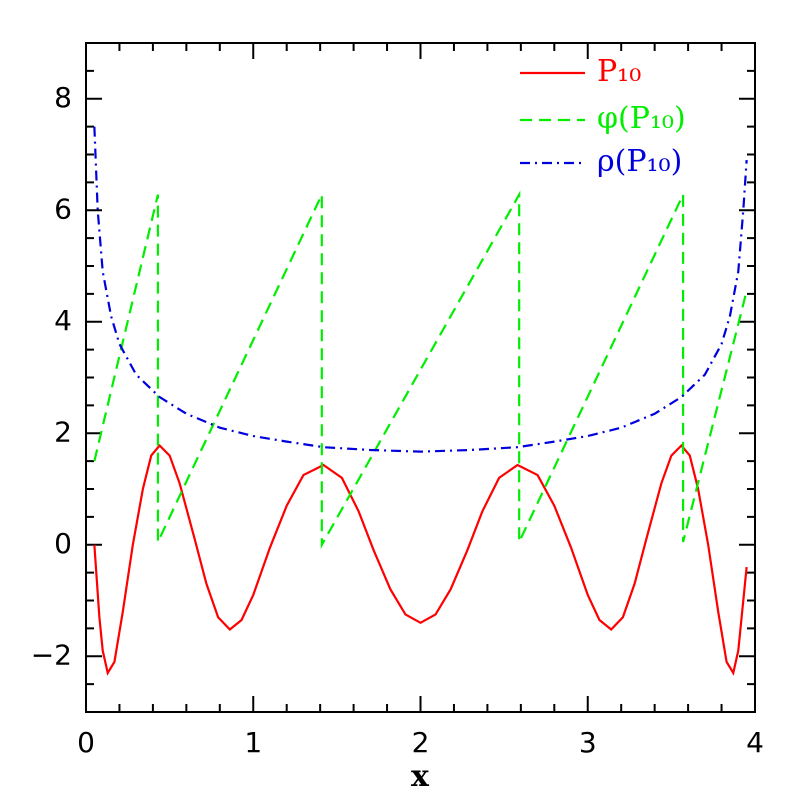 This screenshot has width=797, height=797. I want to click on y-tick-label: 6, so click(63, 208).